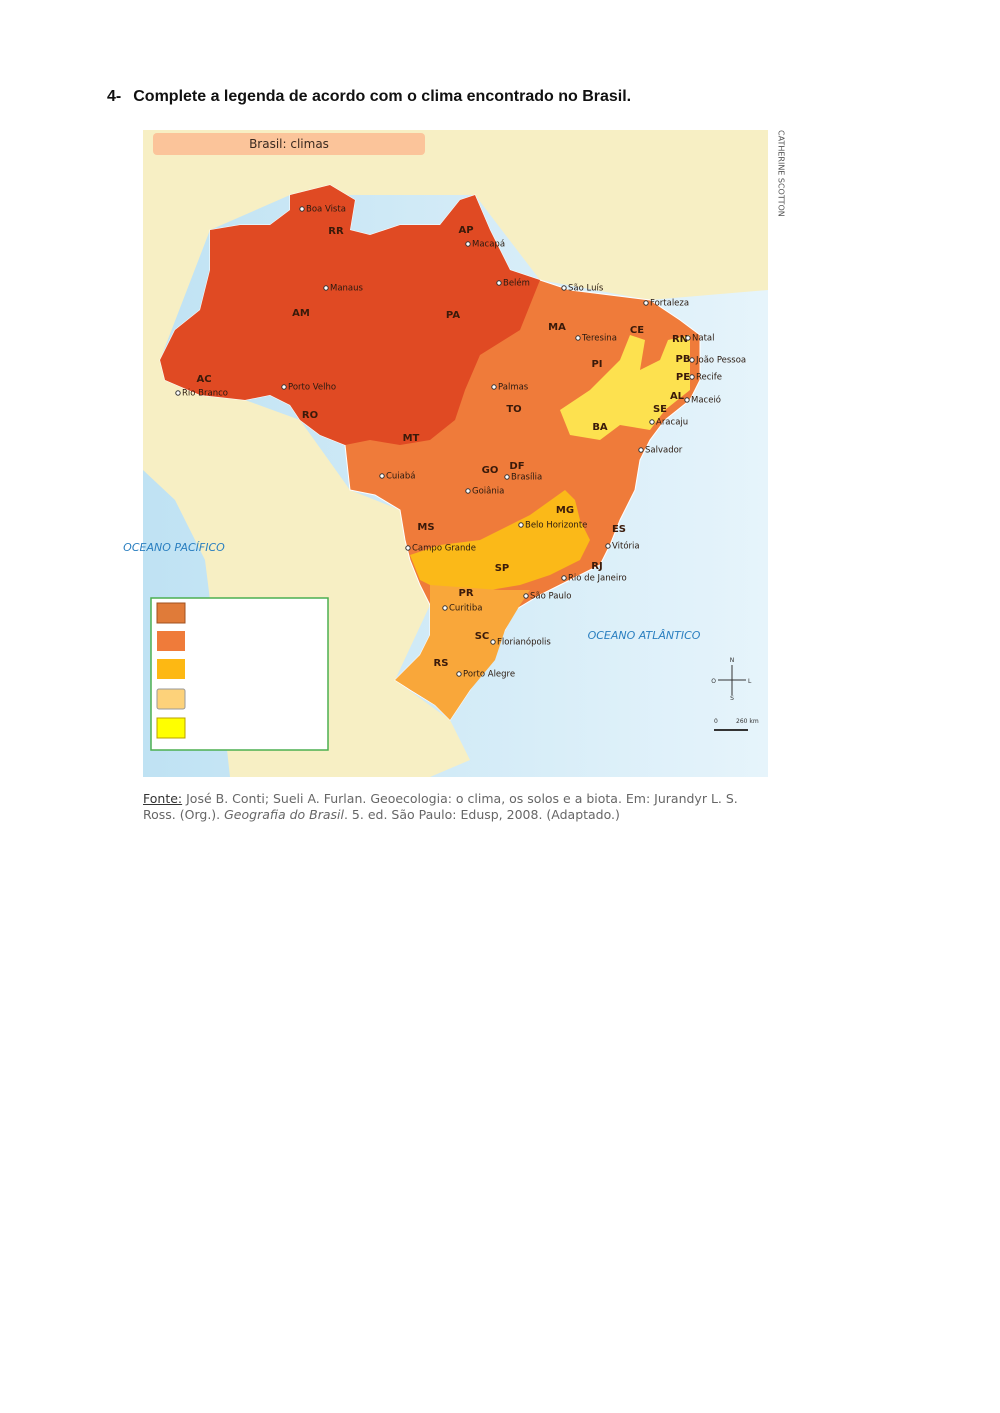 Image resolution: width=1000 pixels, height=1413 pixels. I want to click on state-label: GO, so click(490, 470).